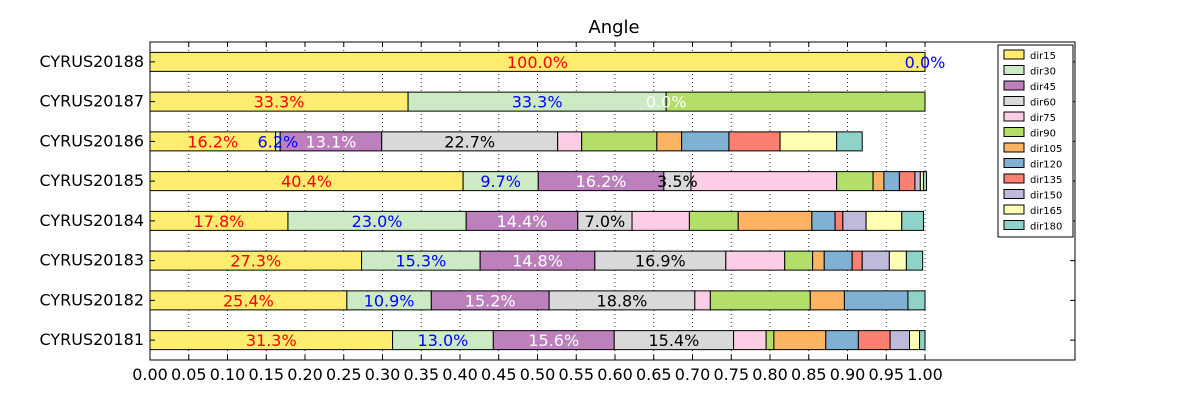  I want to click on data-label: 13.1%, so click(331, 141).